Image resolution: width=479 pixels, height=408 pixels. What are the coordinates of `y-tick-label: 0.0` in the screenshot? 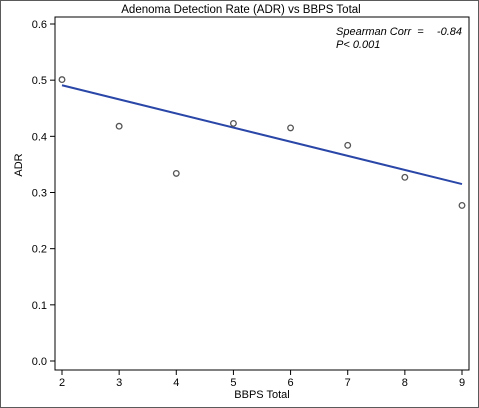 It's located at (39, 362).